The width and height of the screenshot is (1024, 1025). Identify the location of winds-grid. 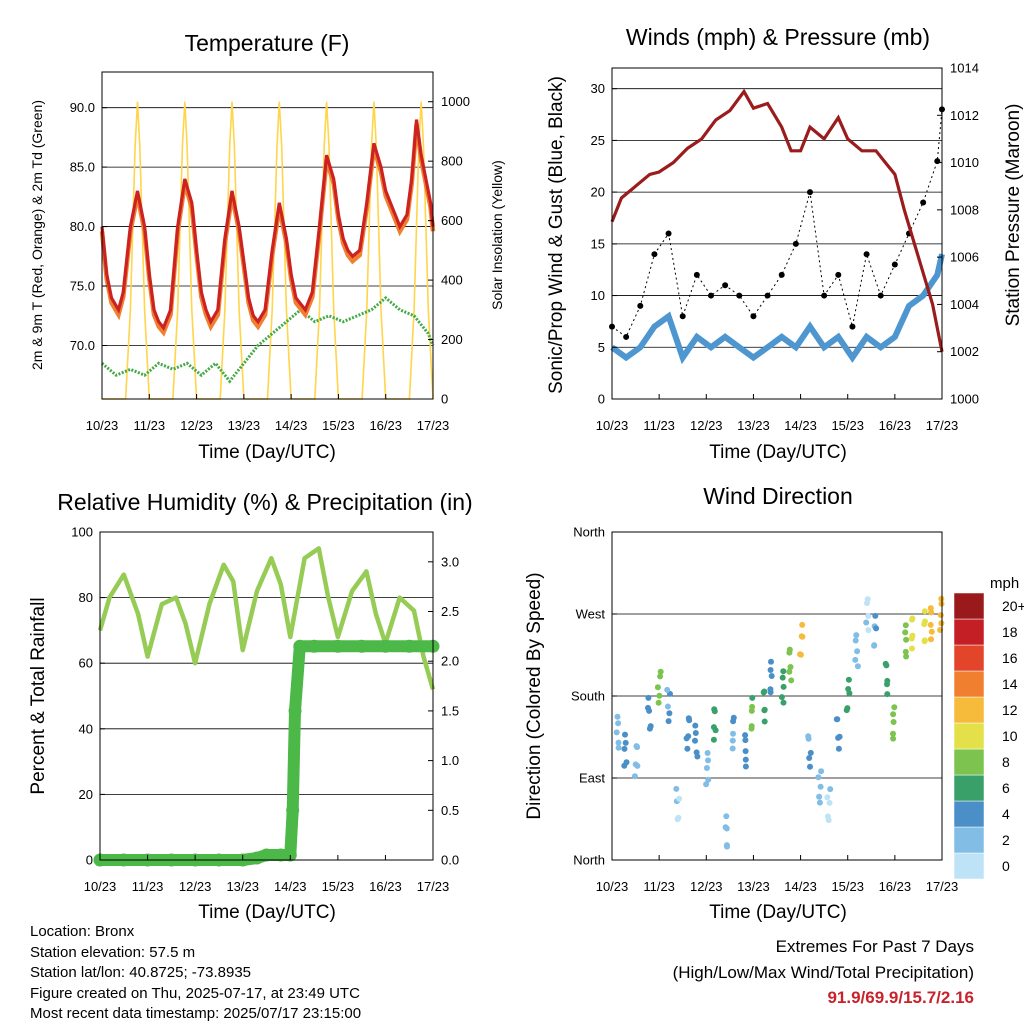
(777, 218).